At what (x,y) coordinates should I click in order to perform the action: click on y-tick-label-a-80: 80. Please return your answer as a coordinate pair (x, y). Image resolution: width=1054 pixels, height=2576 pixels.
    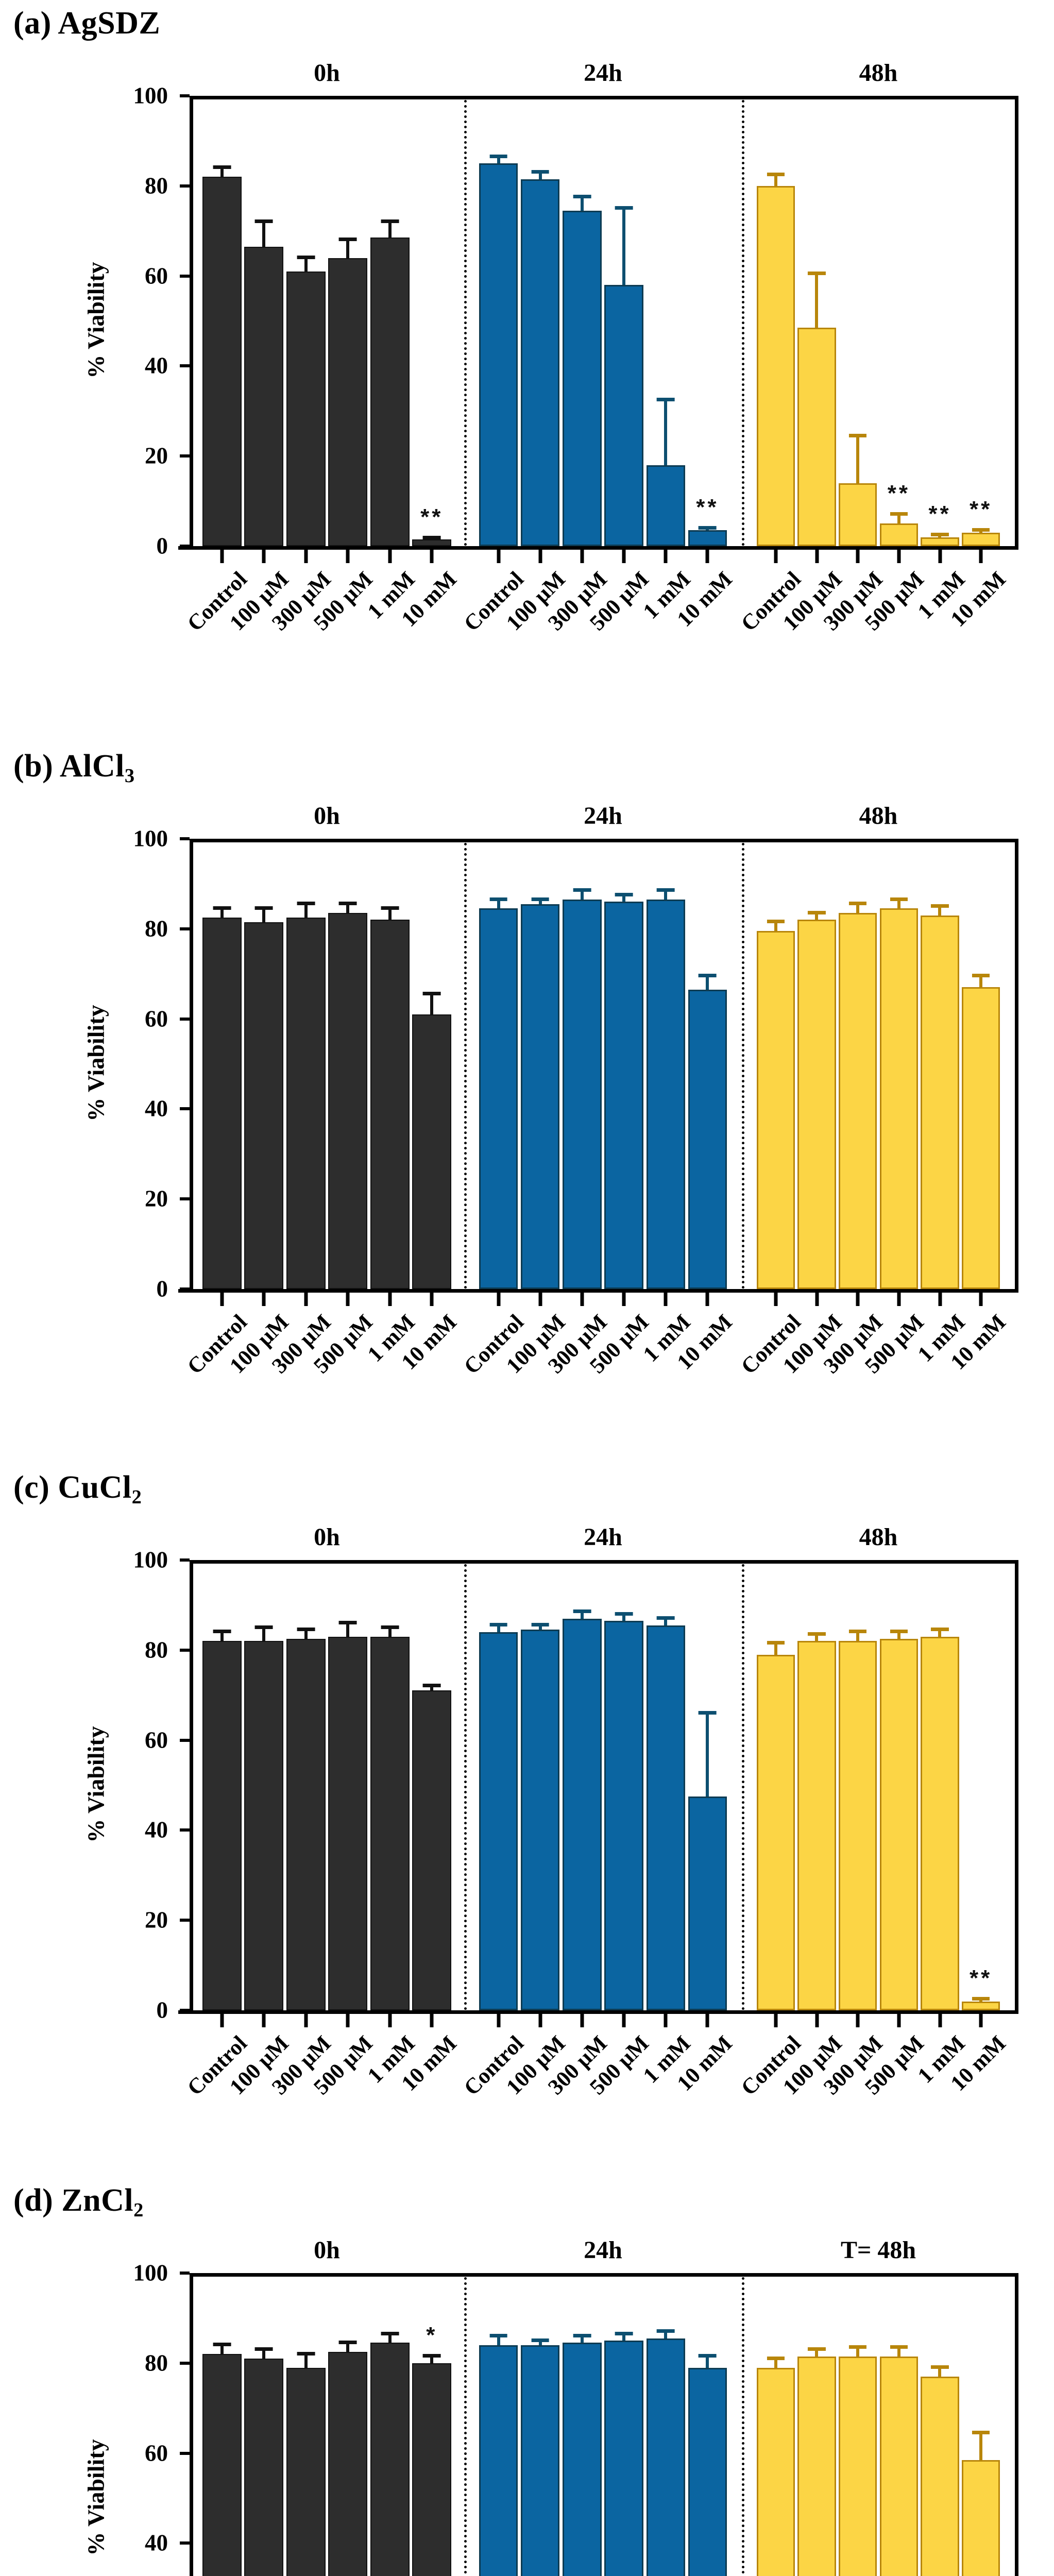
    Looking at the image, I should click on (156, 186).